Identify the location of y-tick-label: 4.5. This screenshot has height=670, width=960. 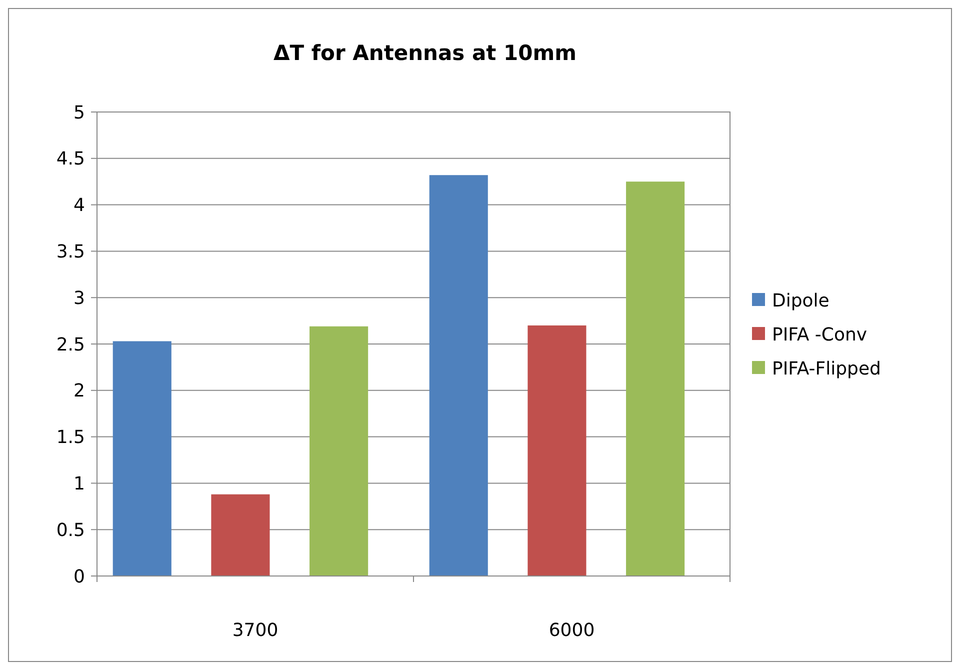
(70, 159).